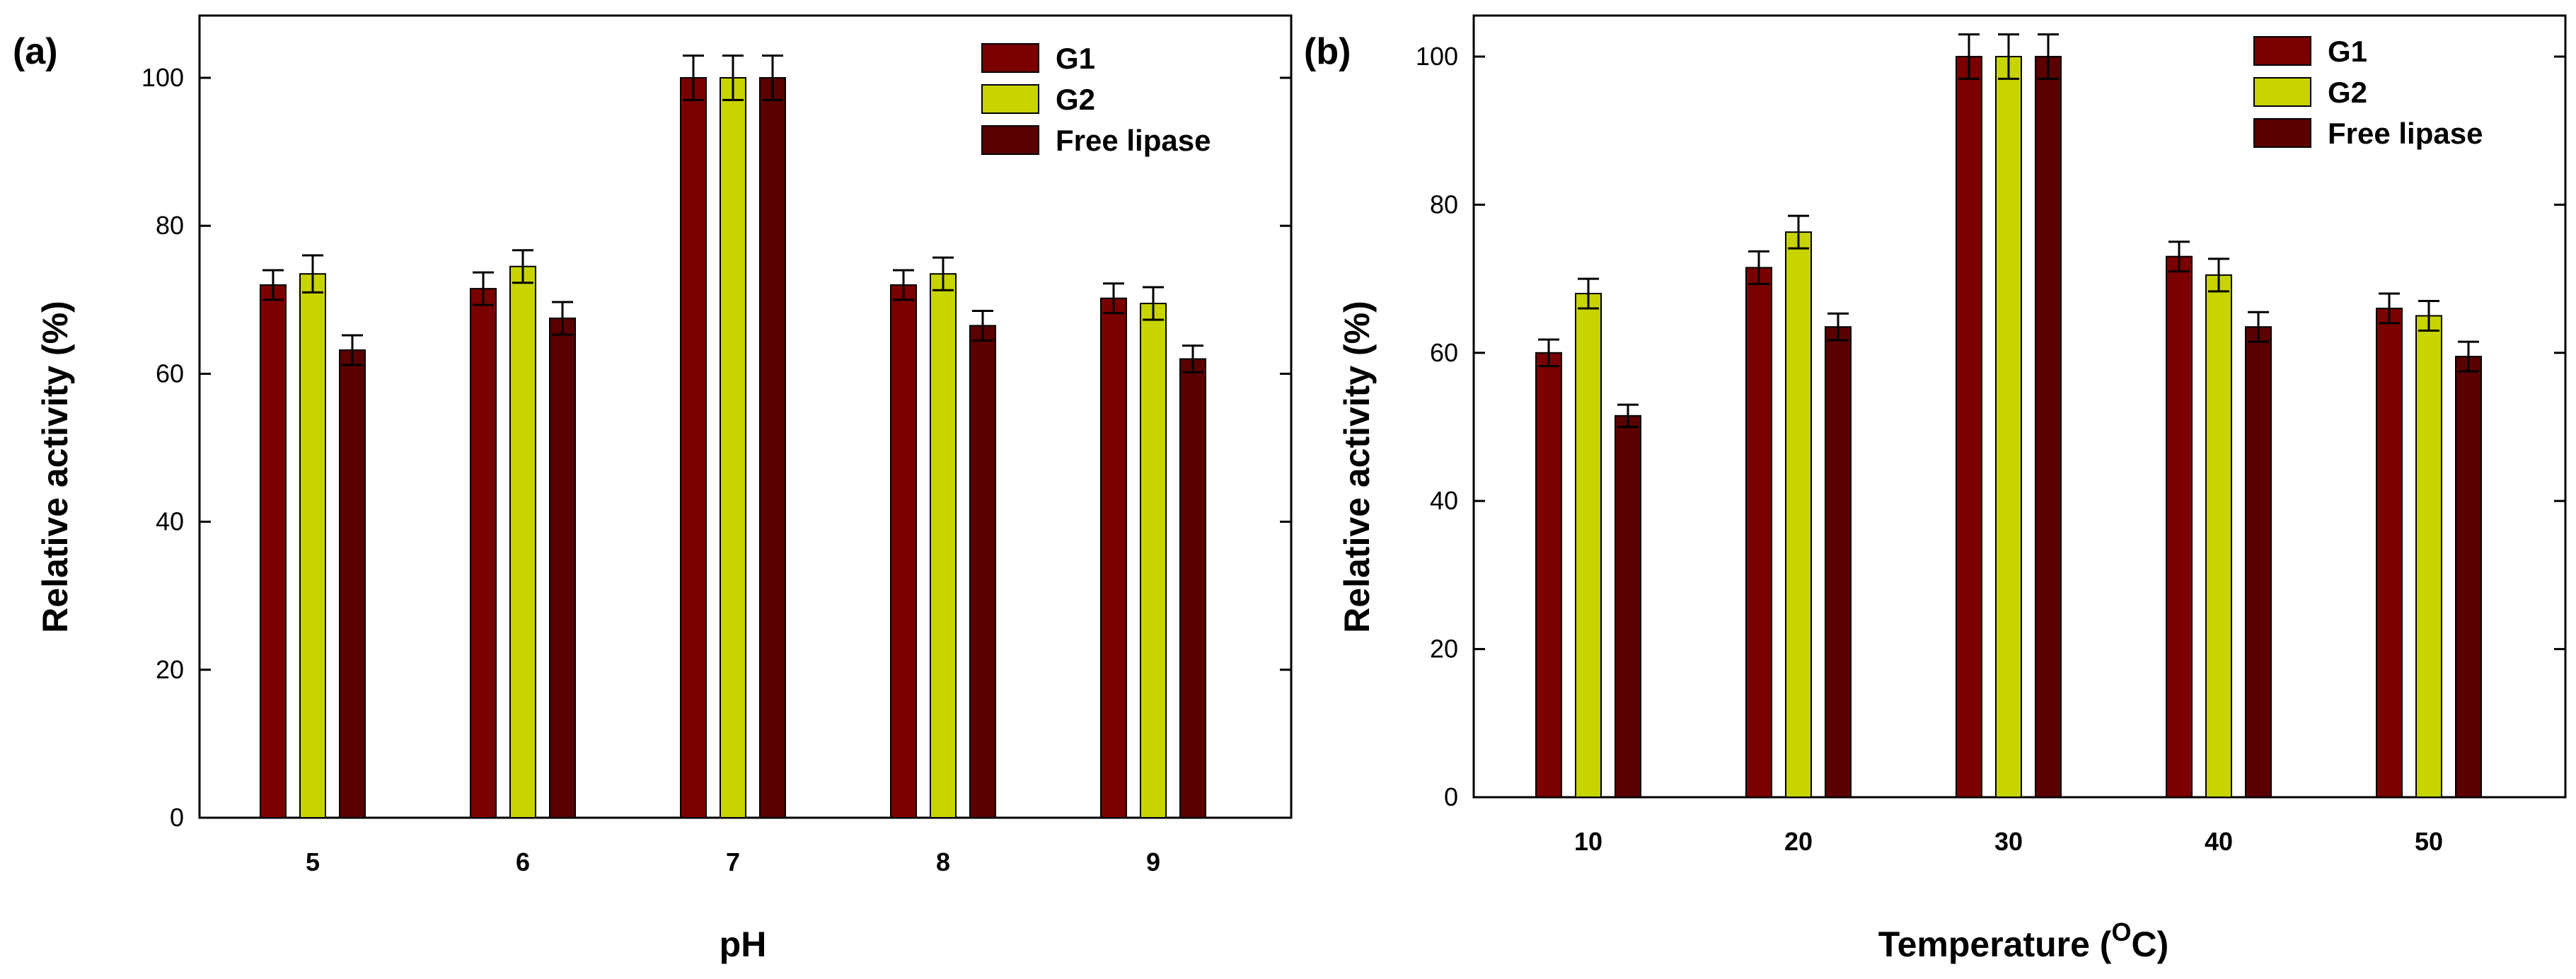 This screenshot has height=979, width=2576. What do you see at coordinates (35, 52) in the screenshot?
I see `panel-label-a: (a)` at bounding box center [35, 52].